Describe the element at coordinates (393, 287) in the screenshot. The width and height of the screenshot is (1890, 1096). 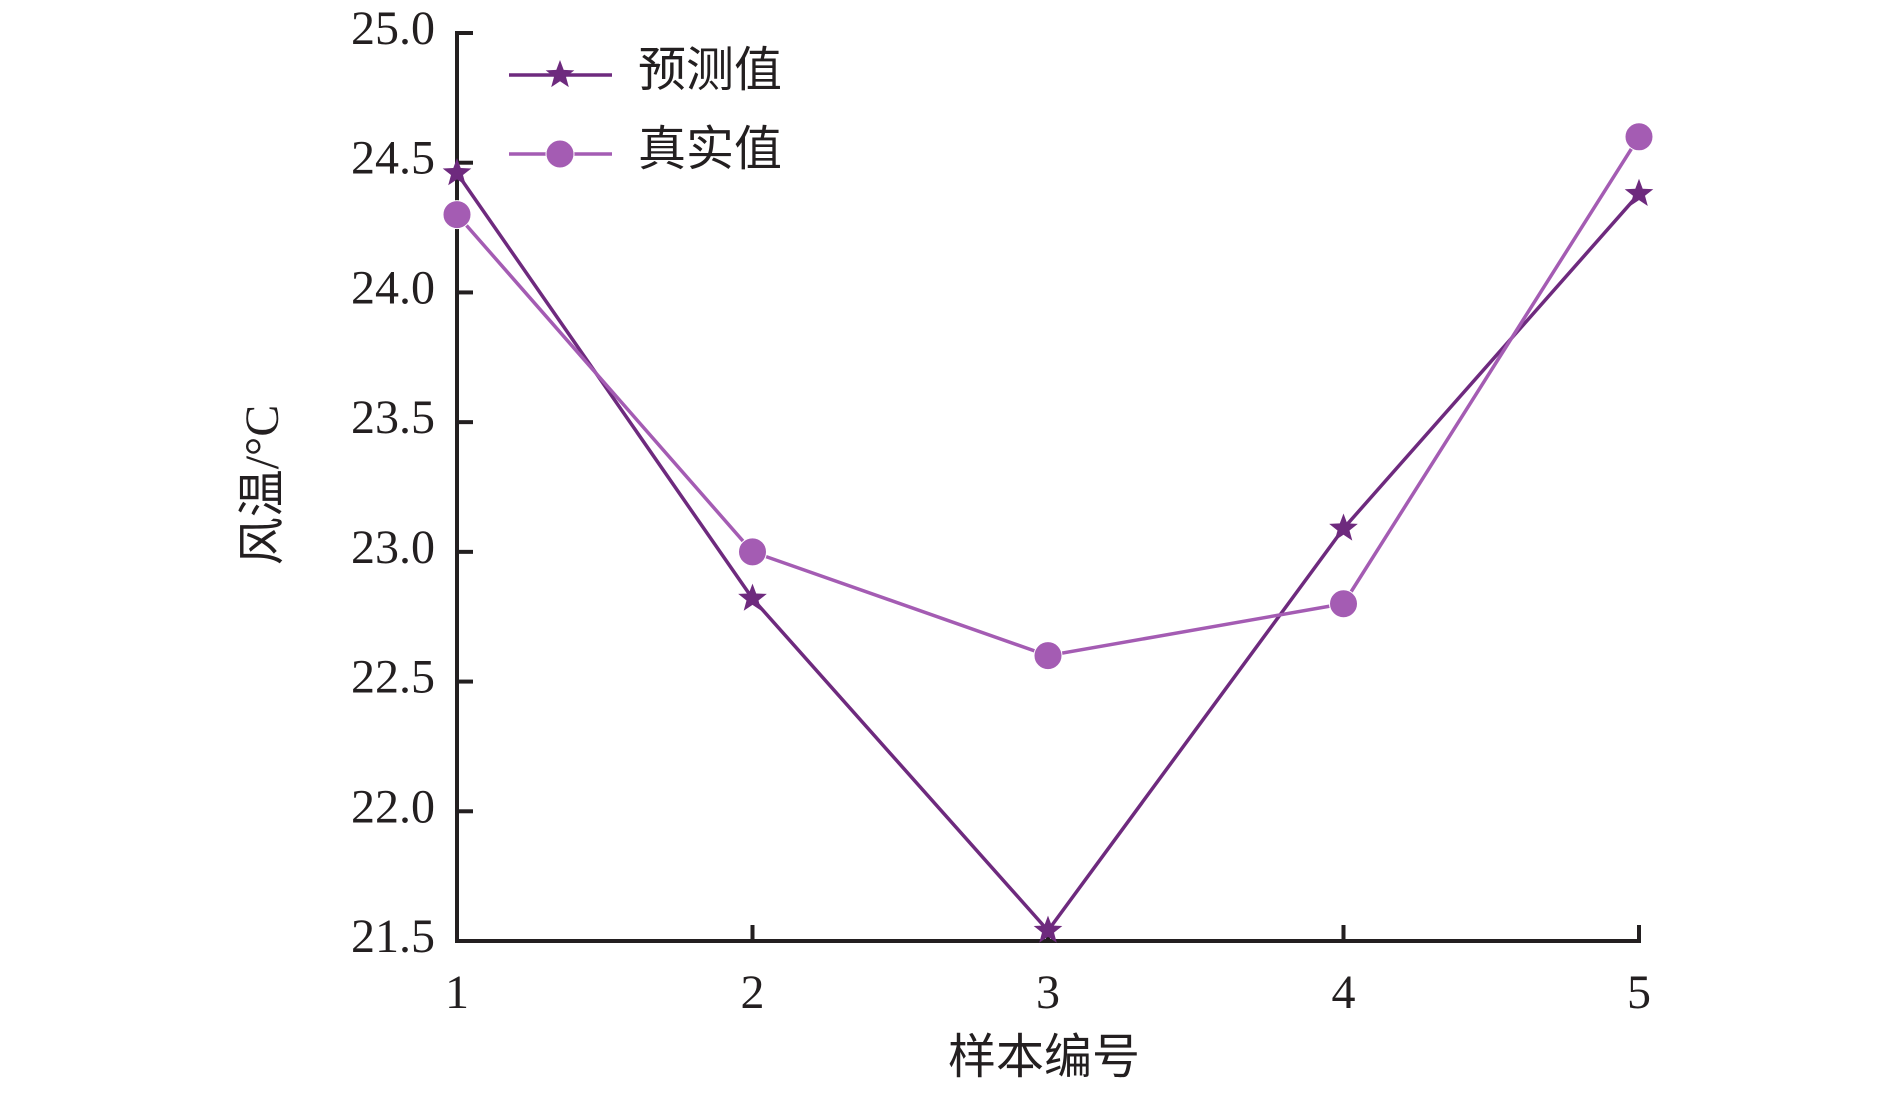
I see `y-tick-label: 24.0` at that location.